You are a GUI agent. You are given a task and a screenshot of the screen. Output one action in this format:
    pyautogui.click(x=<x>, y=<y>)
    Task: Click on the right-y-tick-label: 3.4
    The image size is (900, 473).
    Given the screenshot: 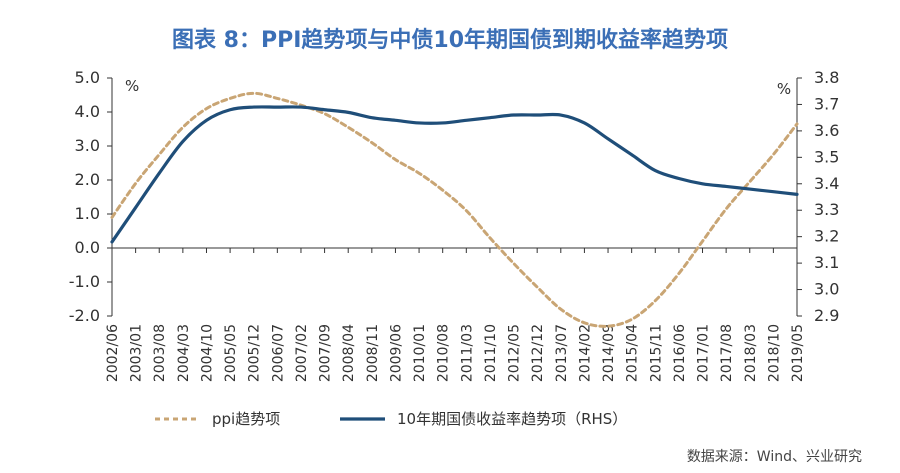 What is the action you would take?
    pyautogui.click(x=826, y=183)
    